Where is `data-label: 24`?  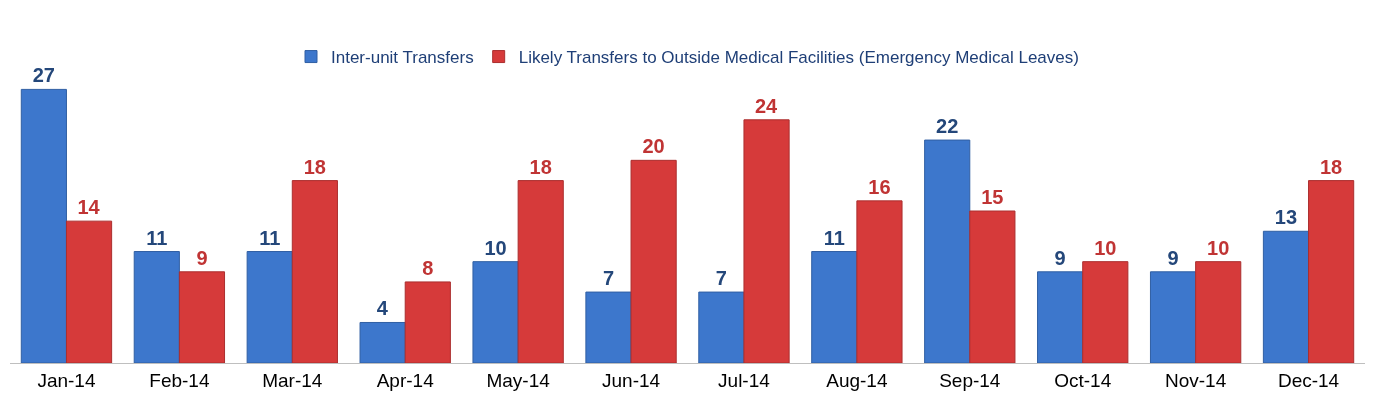 data-label: 24 is located at coordinates (766, 105).